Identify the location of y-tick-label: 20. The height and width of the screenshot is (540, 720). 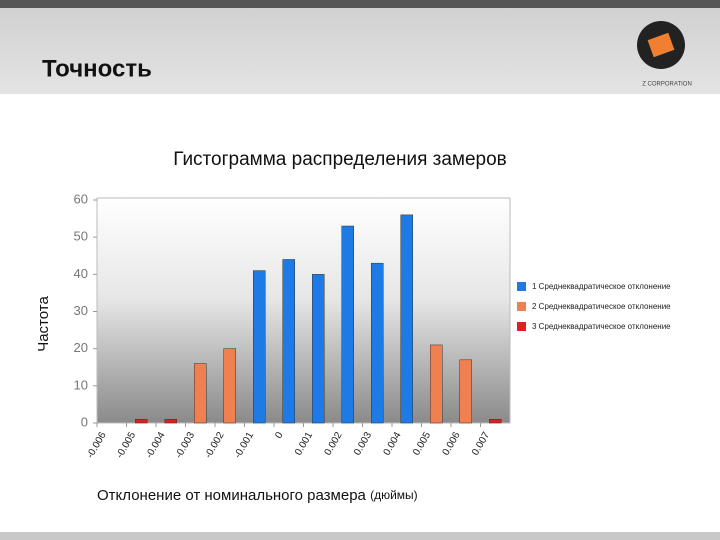
(81, 347).